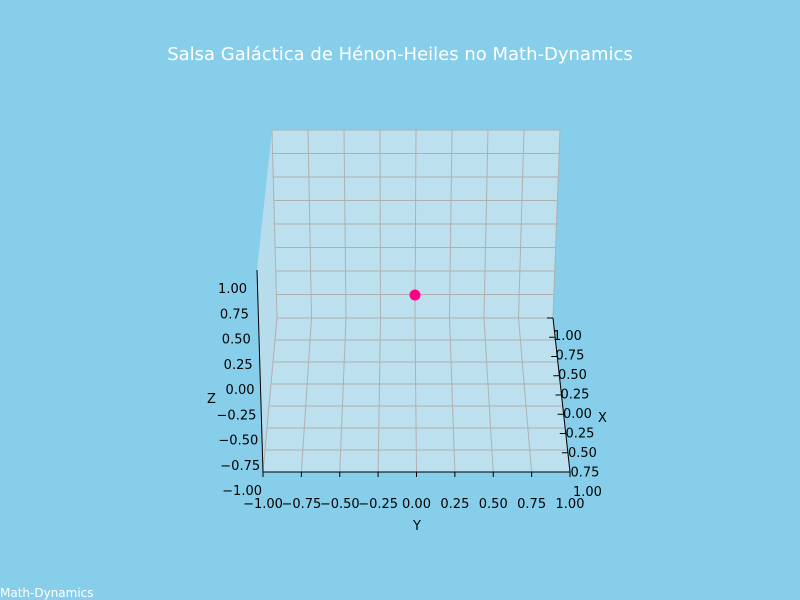 The height and width of the screenshot is (600, 800). Describe the element at coordinates (570, 504) in the screenshot. I see `y-tick-label: 1.00` at that location.